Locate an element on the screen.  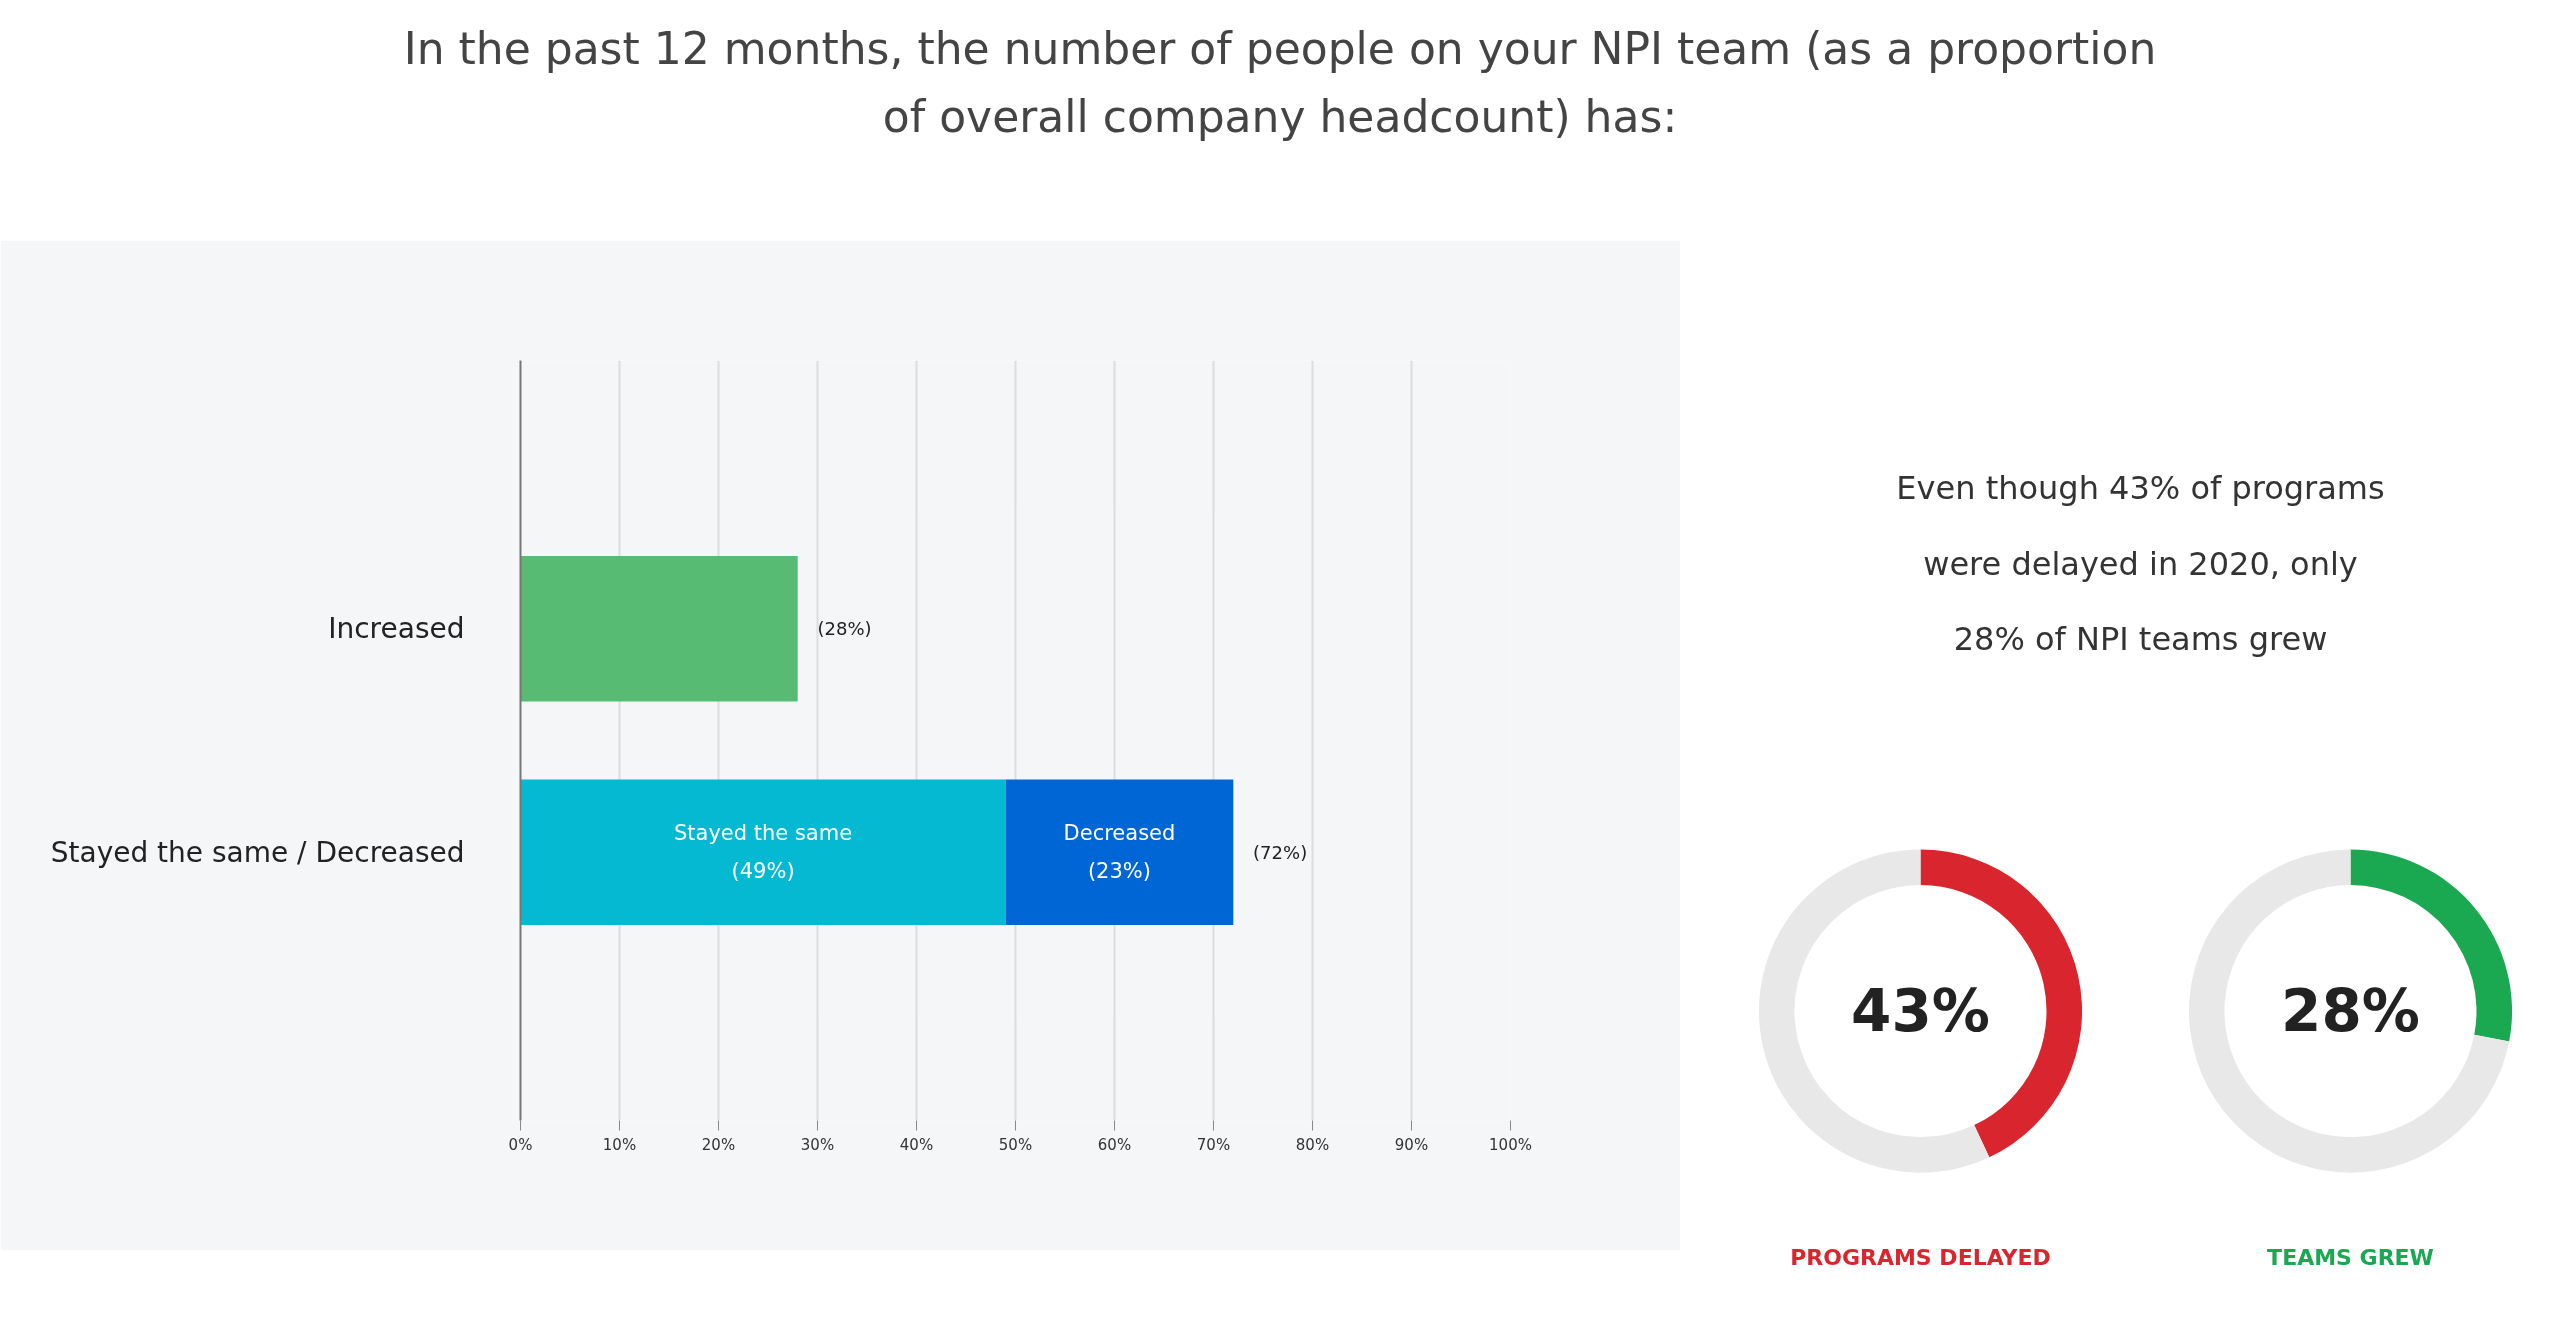
x-tick-label: 20% is located at coordinates (718, 1144).